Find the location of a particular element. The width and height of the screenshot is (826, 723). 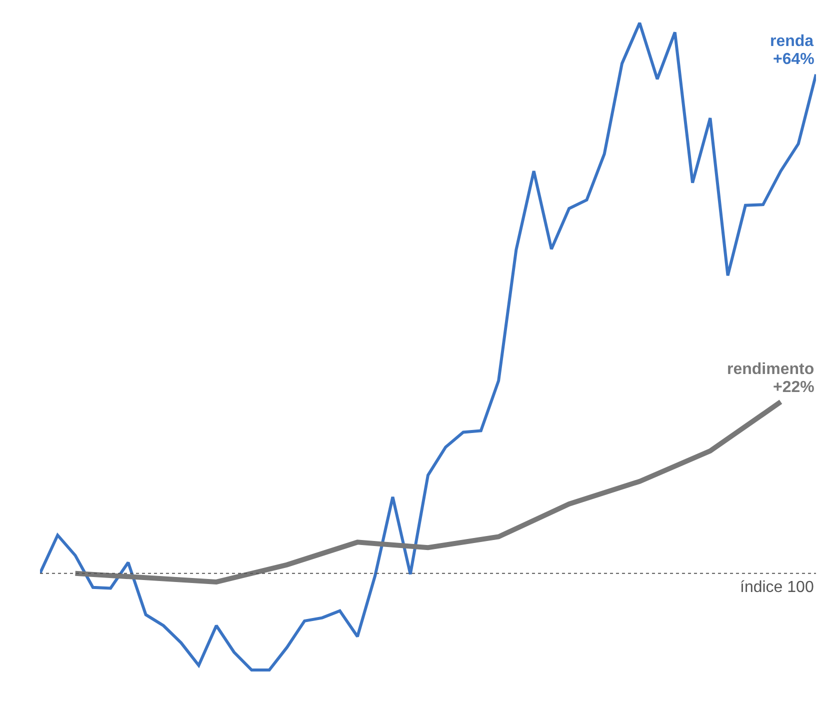

text: rendimento is located at coordinates (770, 369).